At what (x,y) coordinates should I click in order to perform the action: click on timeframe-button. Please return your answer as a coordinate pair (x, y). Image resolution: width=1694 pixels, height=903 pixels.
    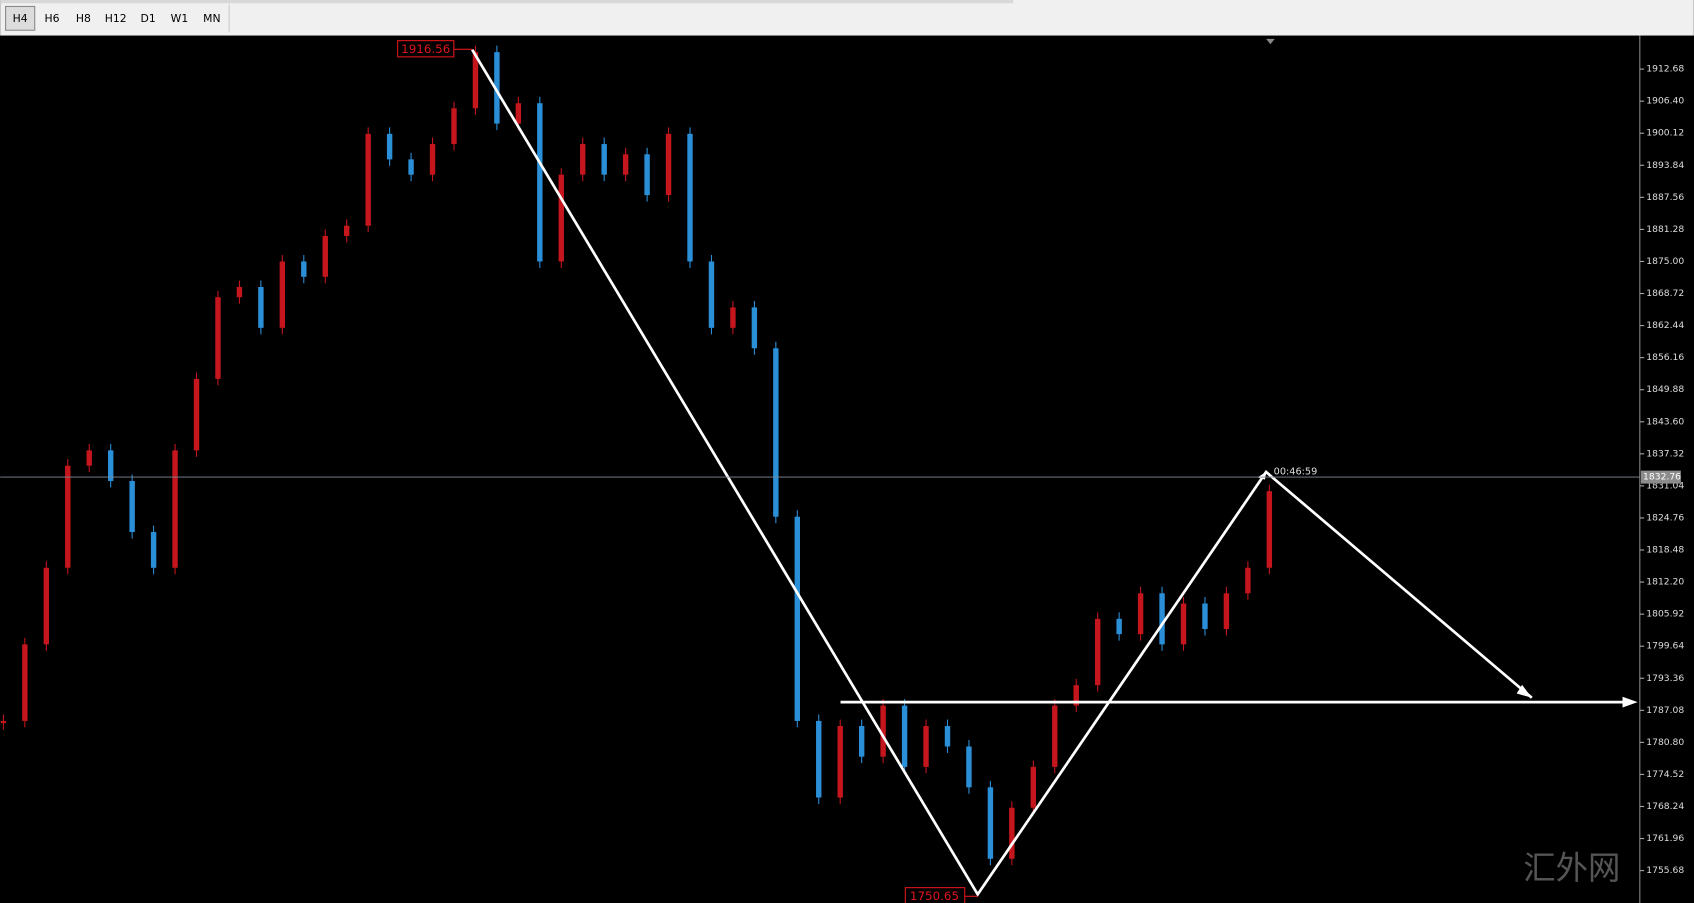
    Looking at the image, I should click on (20, 18).